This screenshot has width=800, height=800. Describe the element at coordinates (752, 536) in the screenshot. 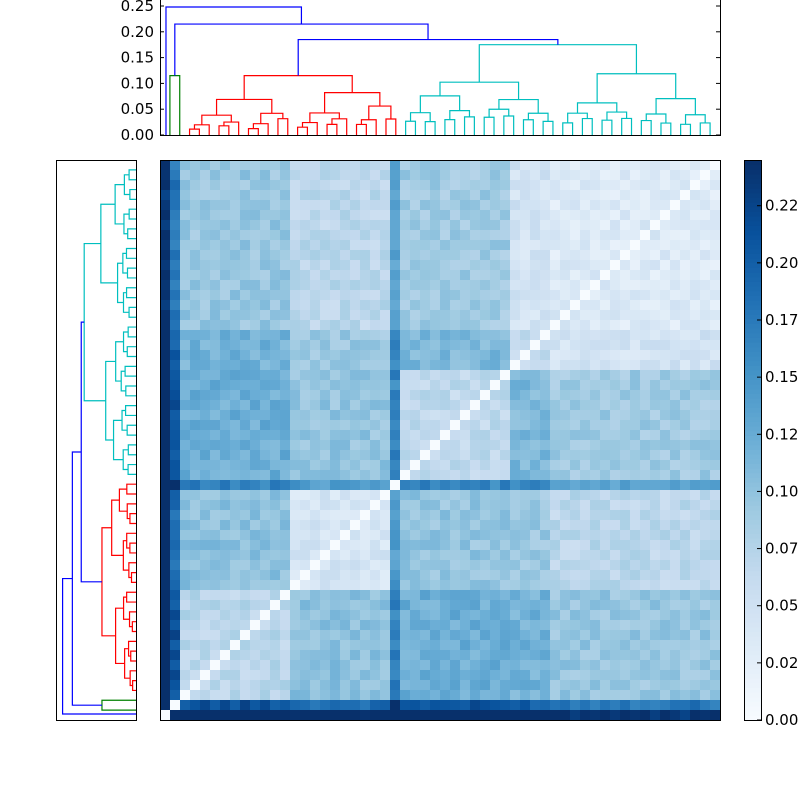

I see `colorbar-segment` at that location.